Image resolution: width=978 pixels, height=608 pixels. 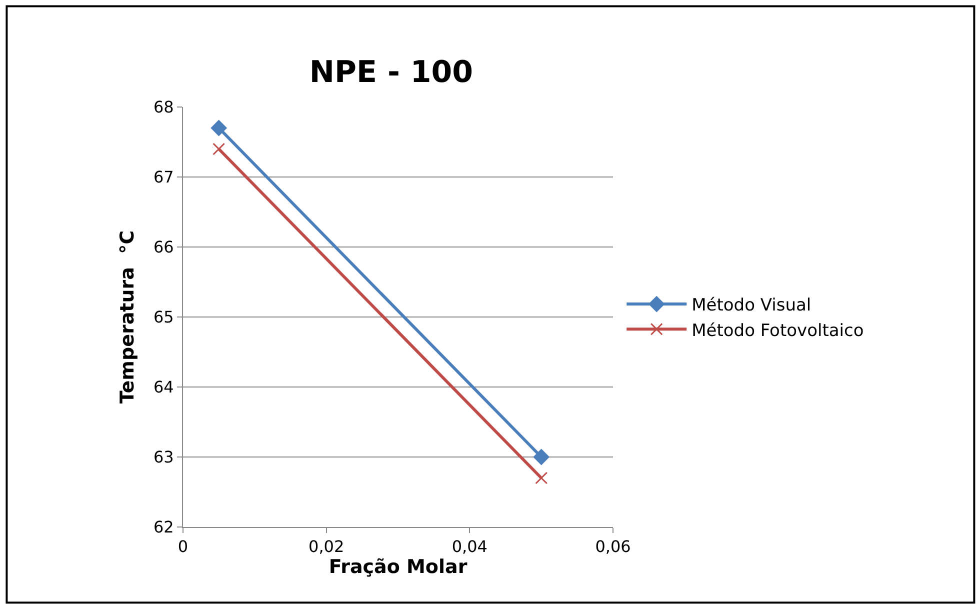 What do you see at coordinates (163, 317) in the screenshot?
I see `y-tick-label: 65` at bounding box center [163, 317].